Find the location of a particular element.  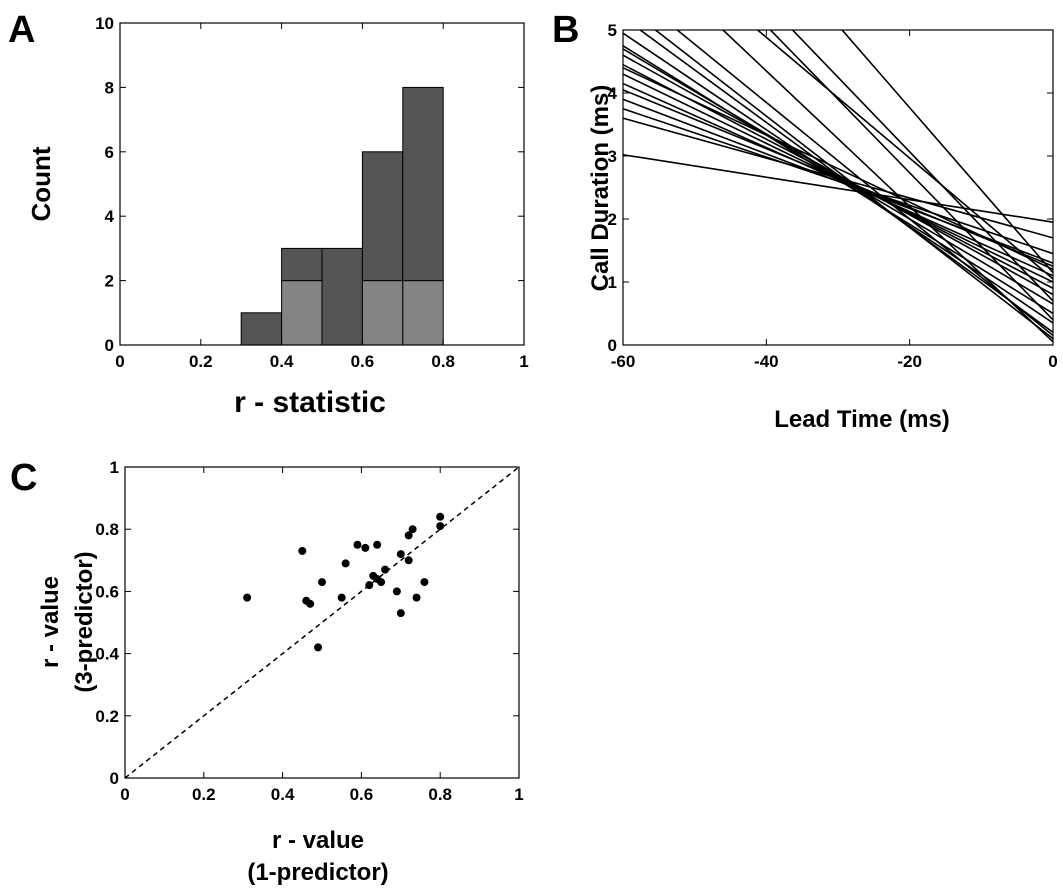

plot-frame-b is located at coordinates (838, 187).